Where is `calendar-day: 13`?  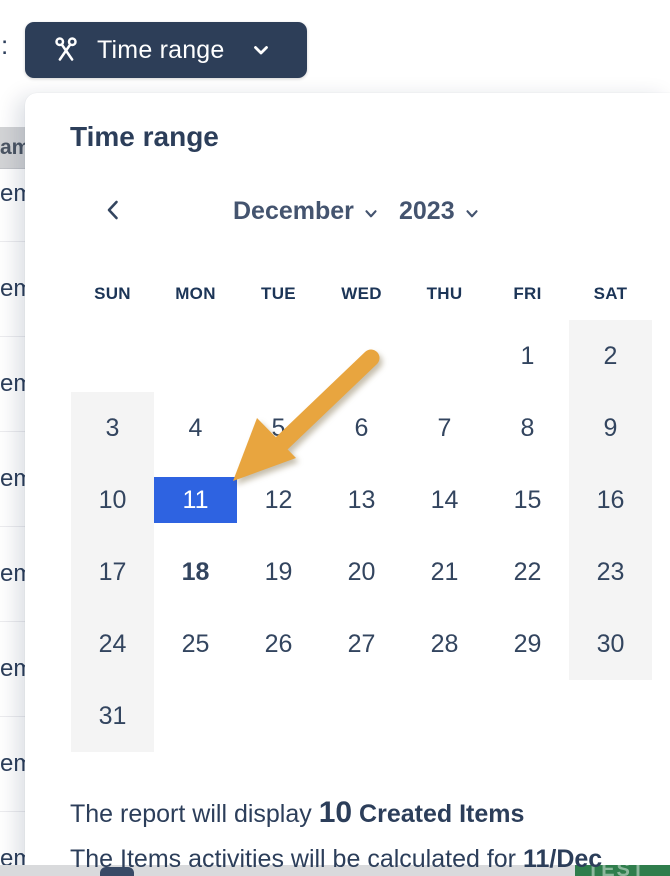
calendar-day: 13 is located at coordinates (361, 499).